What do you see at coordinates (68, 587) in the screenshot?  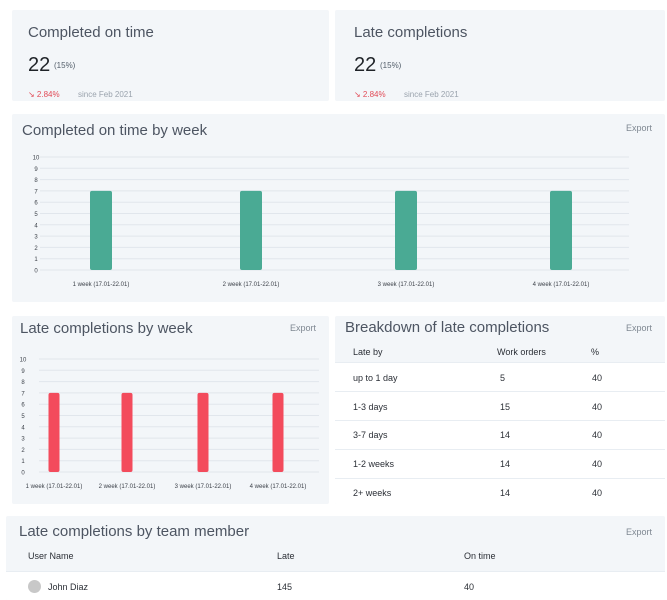 I see `cell-user-name: John Diaz` at bounding box center [68, 587].